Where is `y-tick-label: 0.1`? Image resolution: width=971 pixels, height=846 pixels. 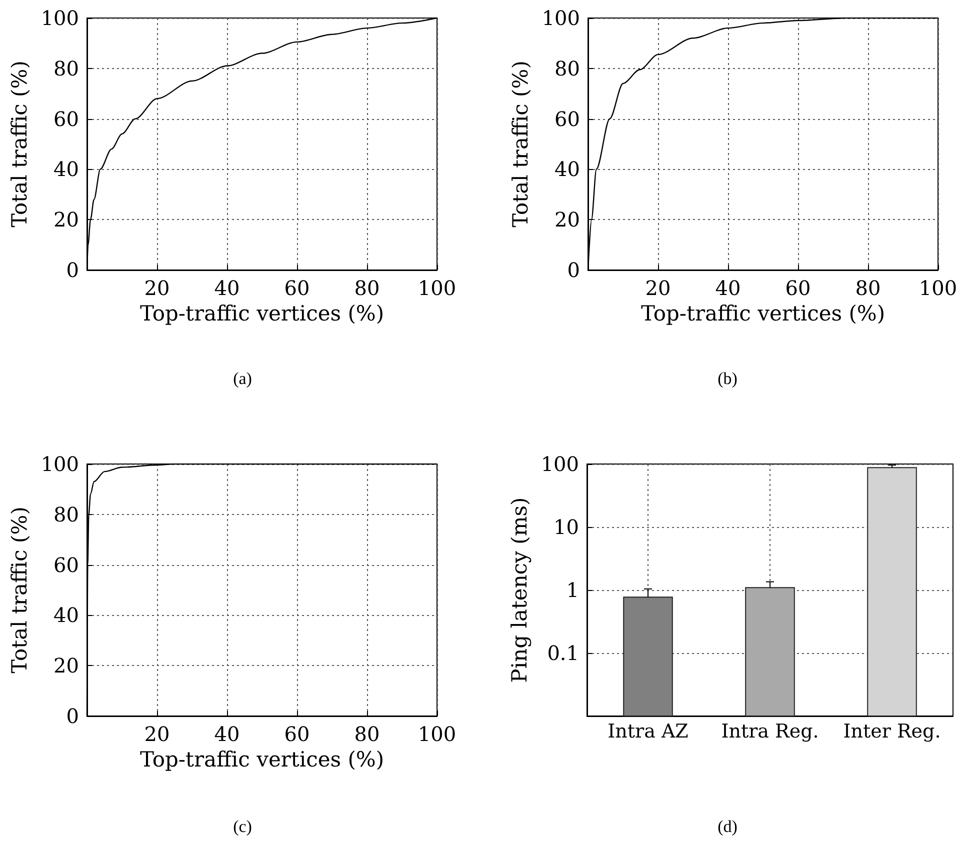
y-tick-label: 0.1 is located at coordinates (563, 653).